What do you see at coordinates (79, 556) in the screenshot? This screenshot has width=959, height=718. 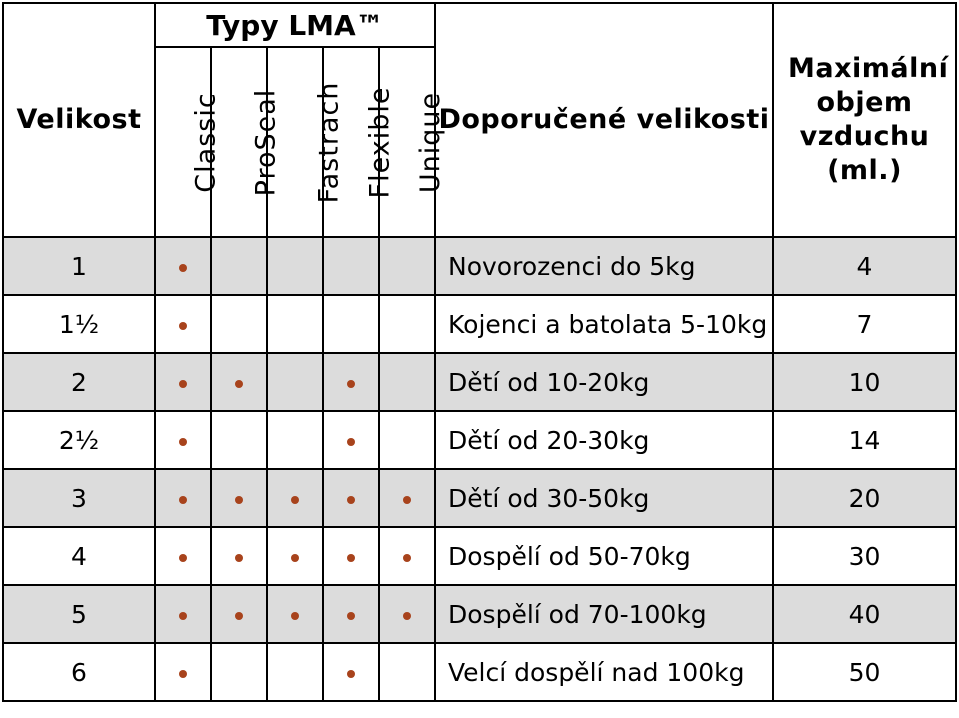 I see `size-cell: 4` at bounding box center [79, 556].